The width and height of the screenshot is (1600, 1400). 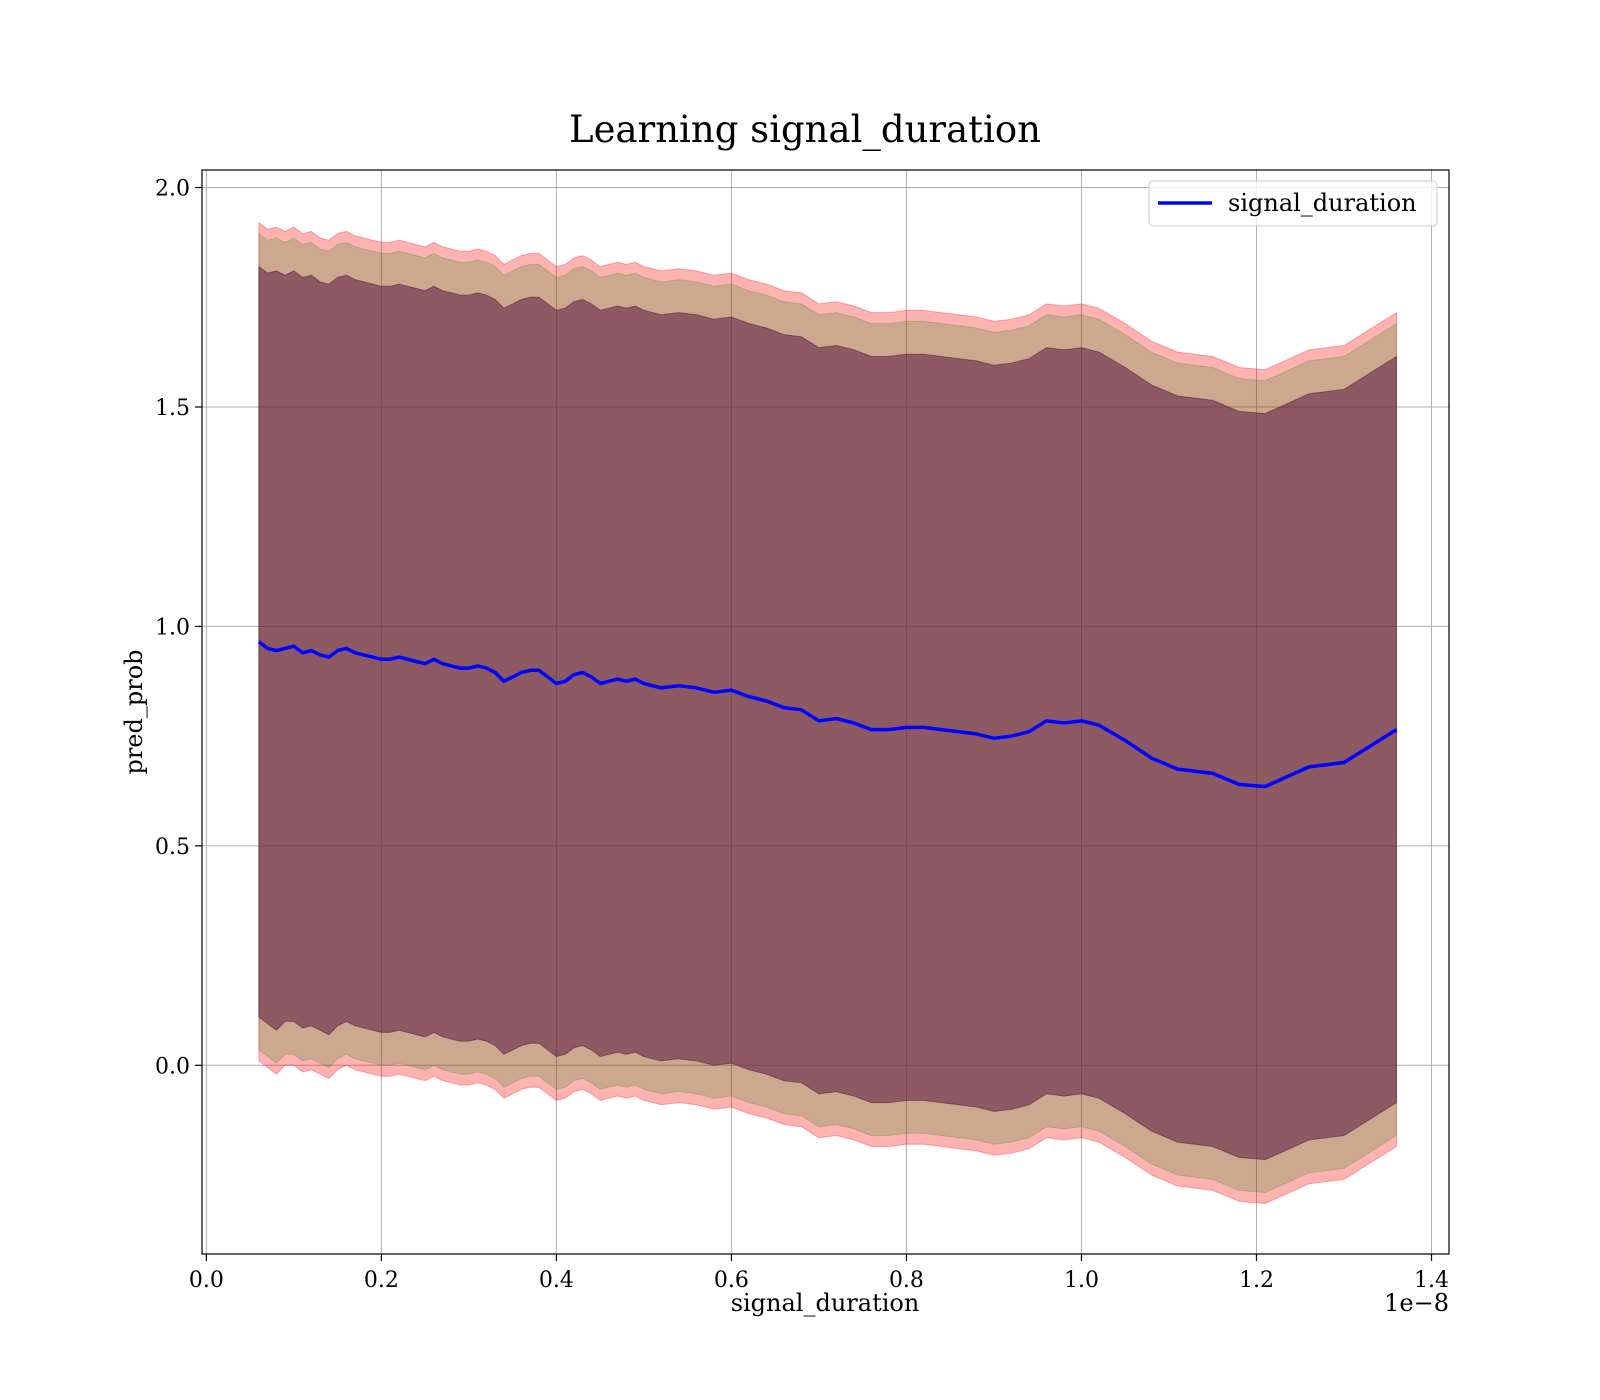 What do you see at coordinates (172, 1066) in the screenshot?
I see `y-tick-label: 0.0` at bounding box center [172, 1066].